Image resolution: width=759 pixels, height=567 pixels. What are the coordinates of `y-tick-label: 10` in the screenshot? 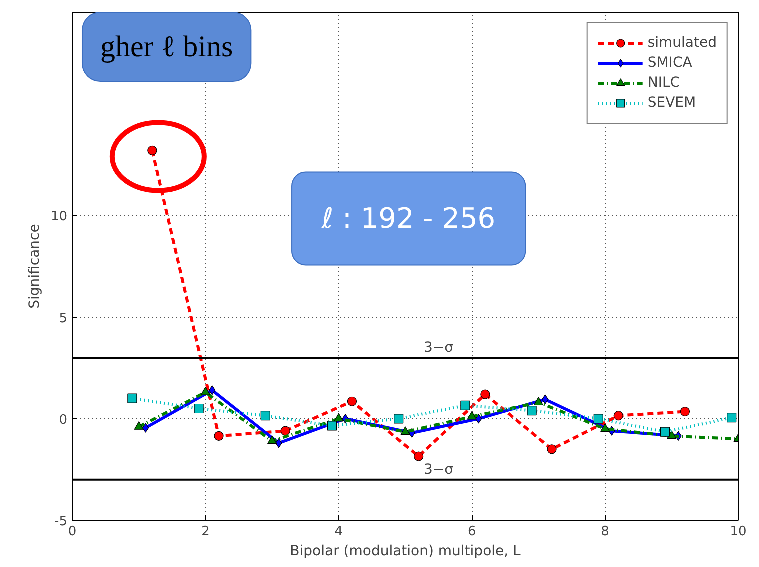 It's located at (59, 217).